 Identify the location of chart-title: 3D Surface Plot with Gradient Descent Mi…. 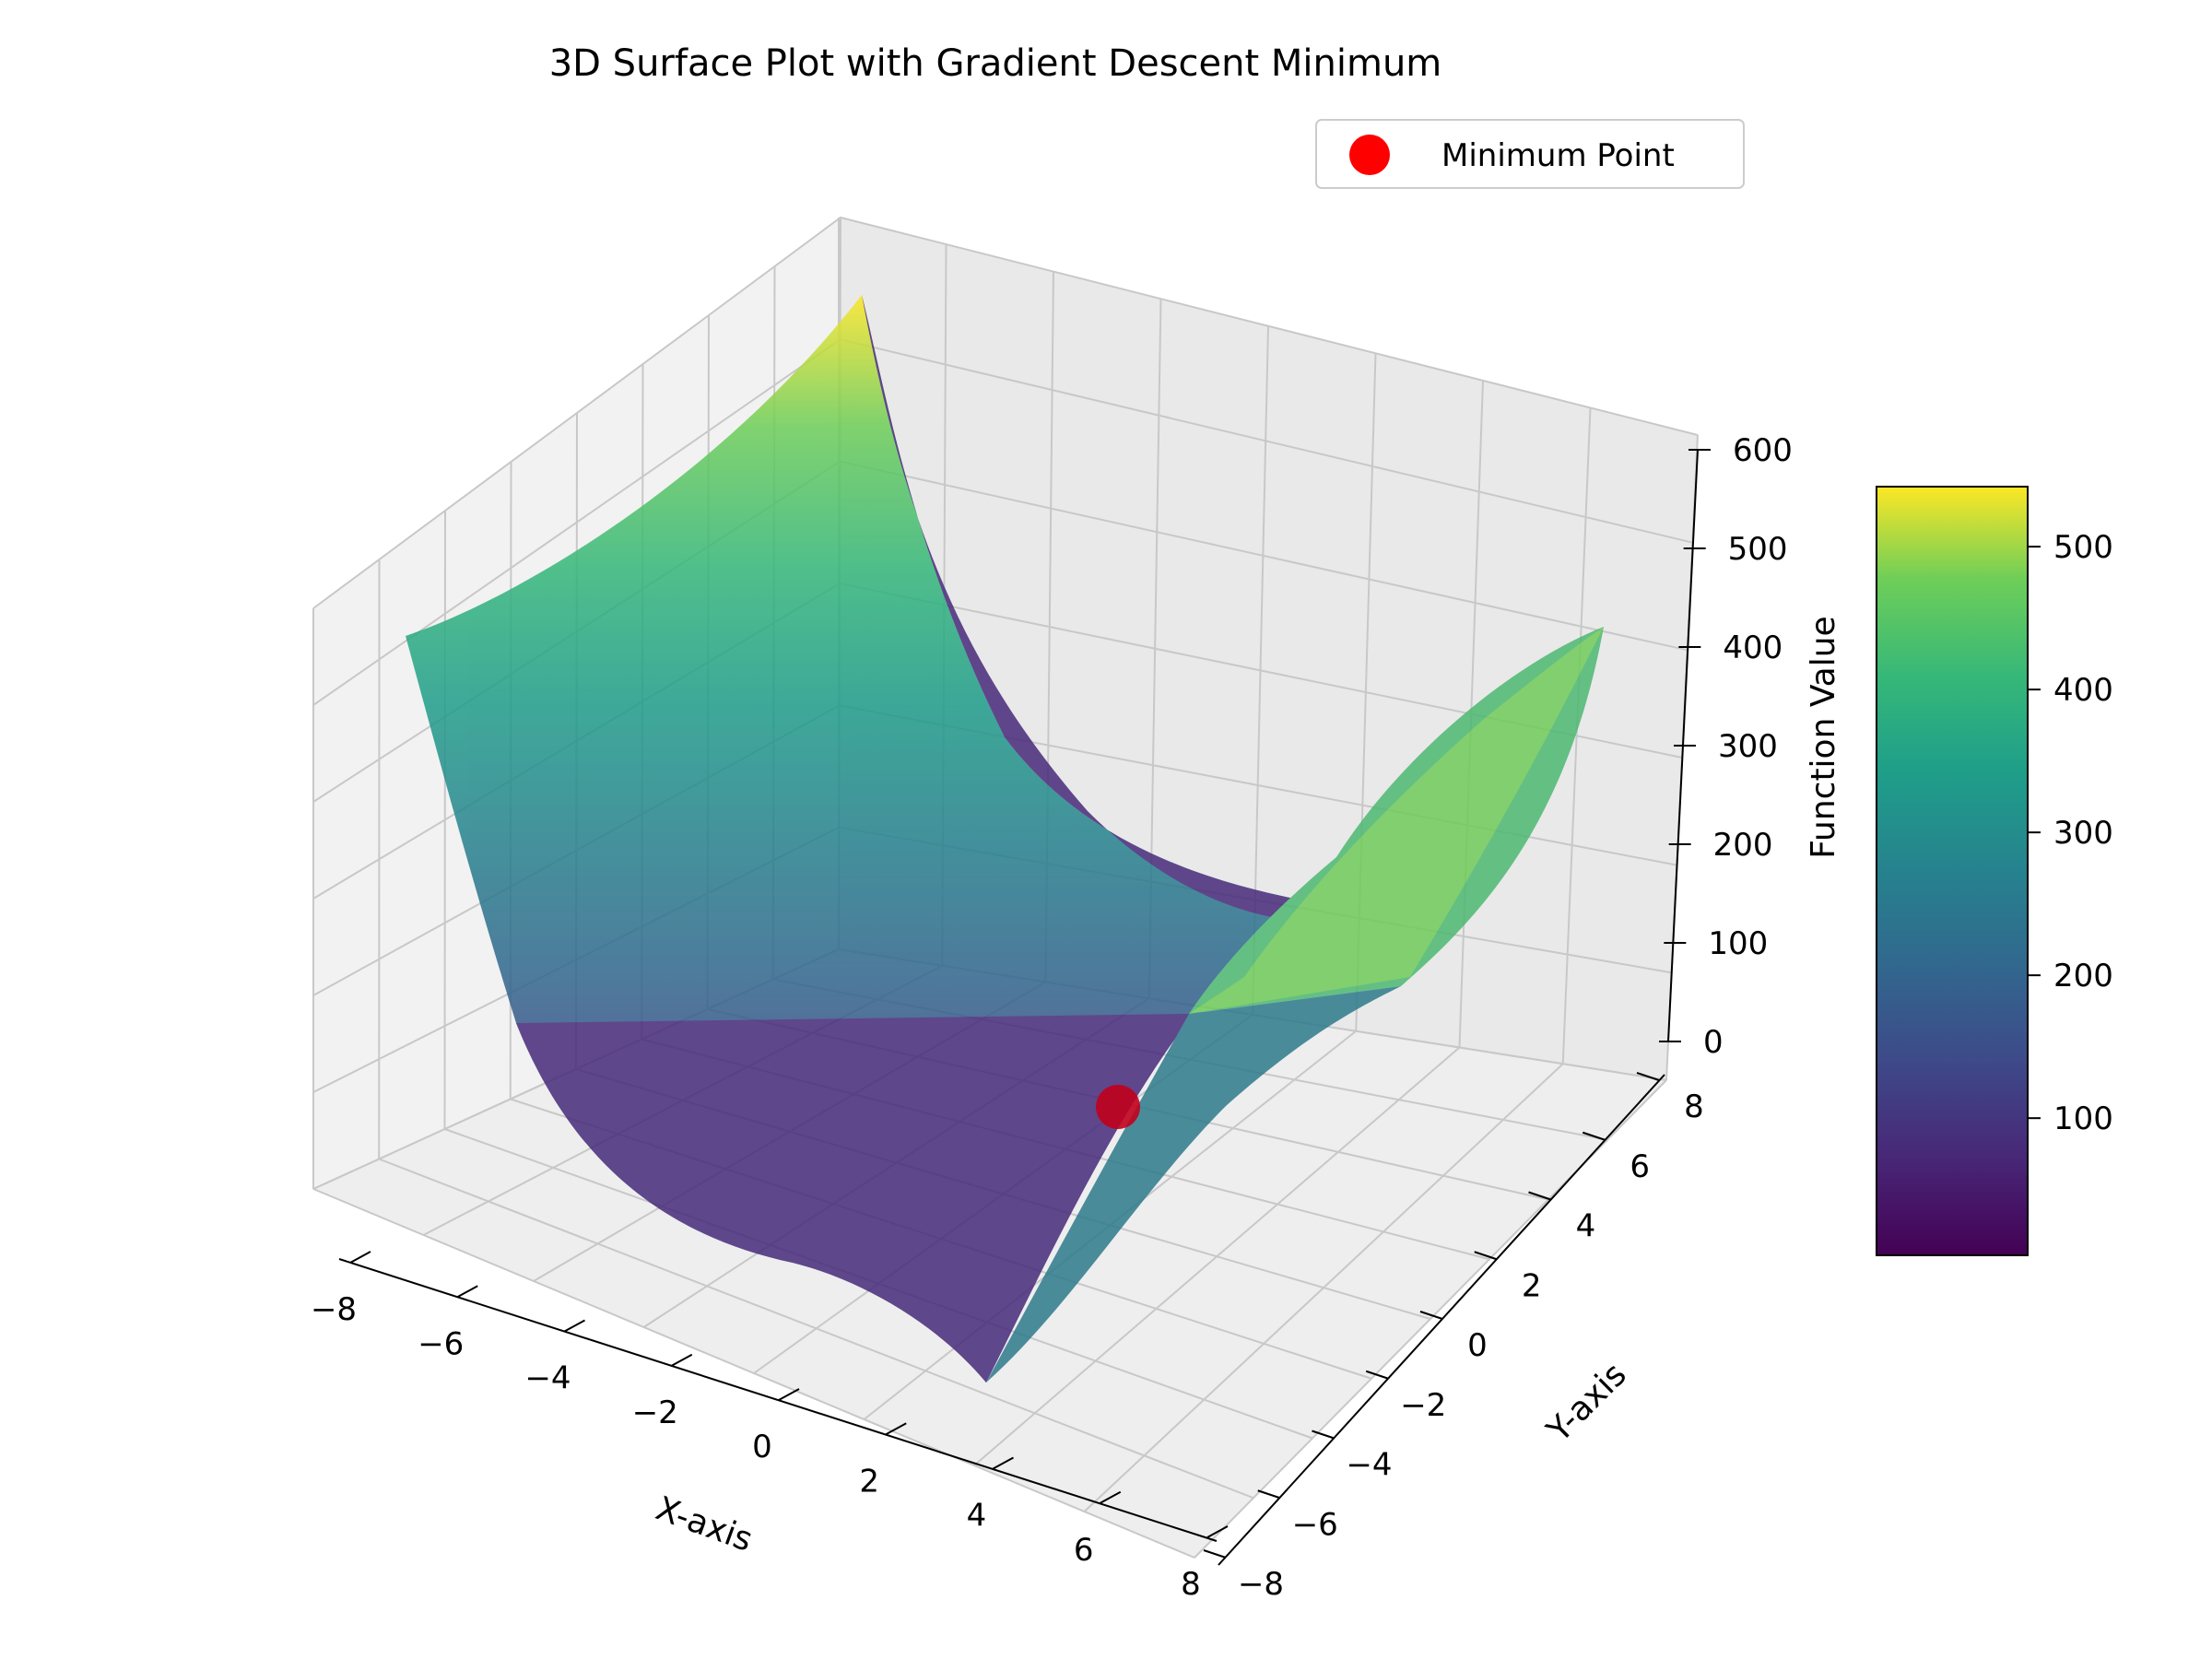
(995, 63).